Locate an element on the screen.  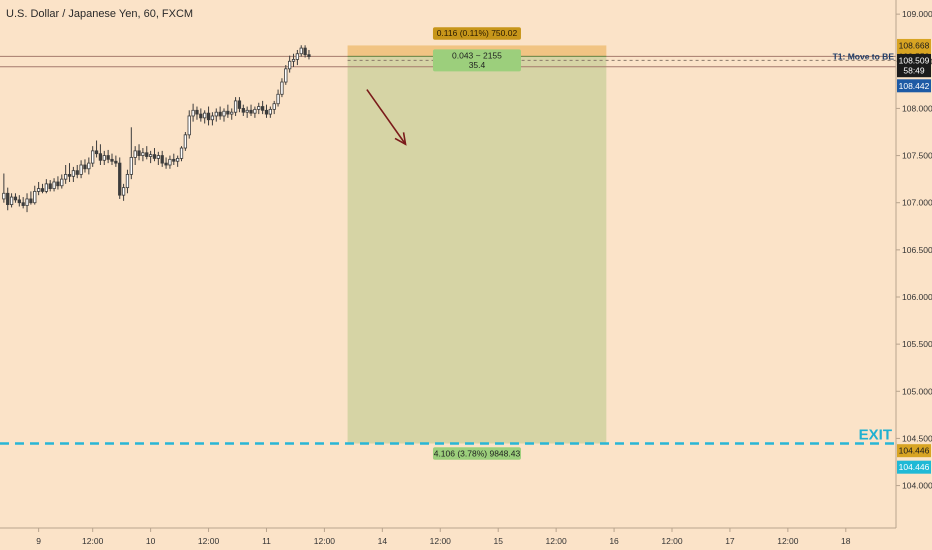
entry-label-bg is located at coordinates (476, 60).